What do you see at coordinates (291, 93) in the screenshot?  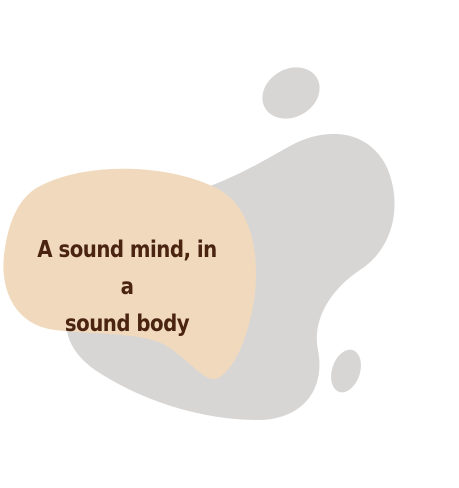 I see `small-grey-oval-top` at bounding box center [291, 93].